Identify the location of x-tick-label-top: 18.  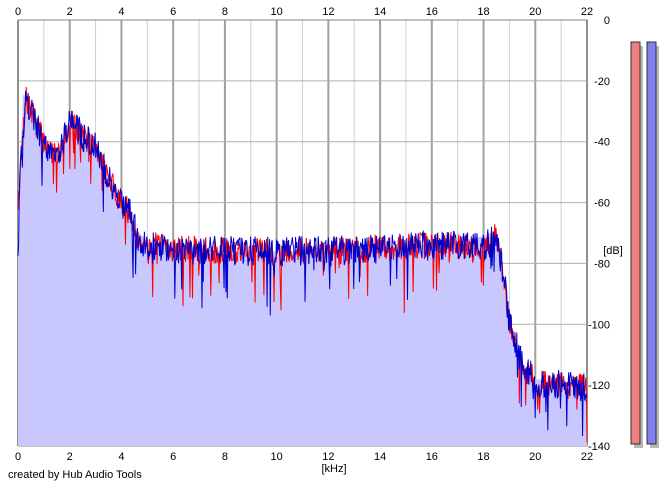
(483, 12).